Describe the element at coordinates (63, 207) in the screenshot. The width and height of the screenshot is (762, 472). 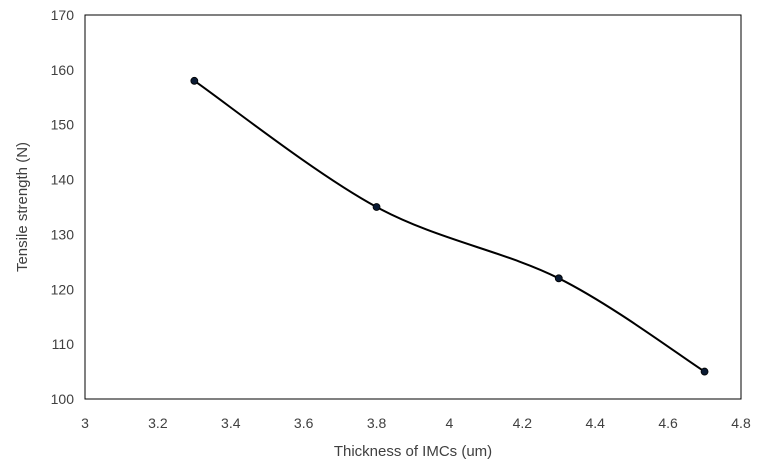
I see `y-axis-ticks: 100 110 120 130 140 150 160 170` at that location.